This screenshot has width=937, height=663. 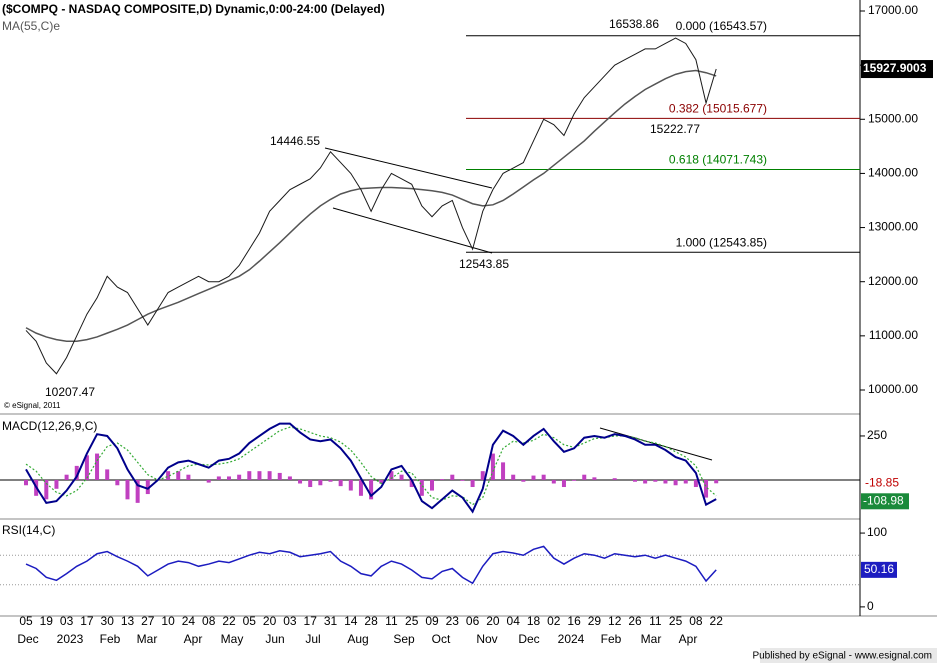 What do you see at coordinates (893, 281) in the screenshot?
I see `y-tick-label: 12000.00` at bounding box center [893, 281].